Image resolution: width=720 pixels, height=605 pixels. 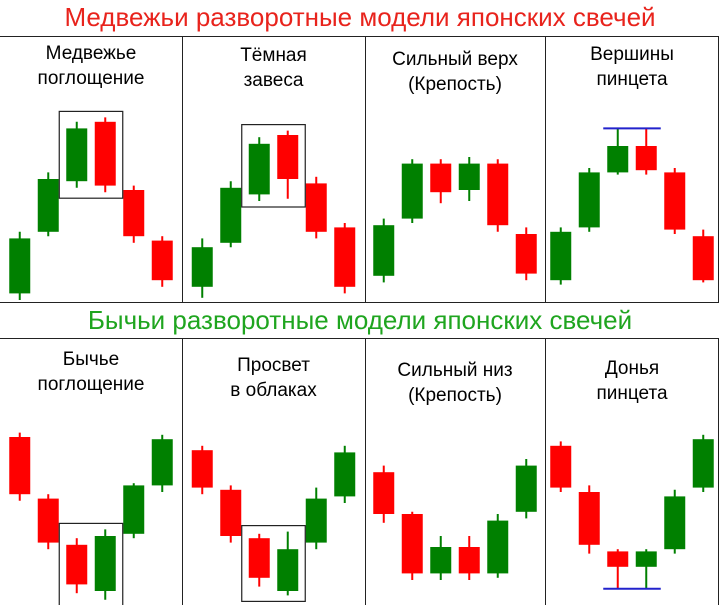 I want to click on pattern-label-bullish-engulfing: Бычье поглощение, so click(x=91, y=372).